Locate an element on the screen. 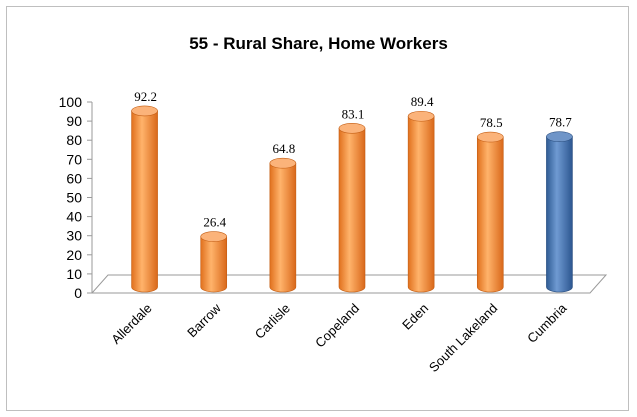 Image resolution: width=637 pixels, height=417 pixels. x-tick-label: Barrow is located at coordinates (204, 320).